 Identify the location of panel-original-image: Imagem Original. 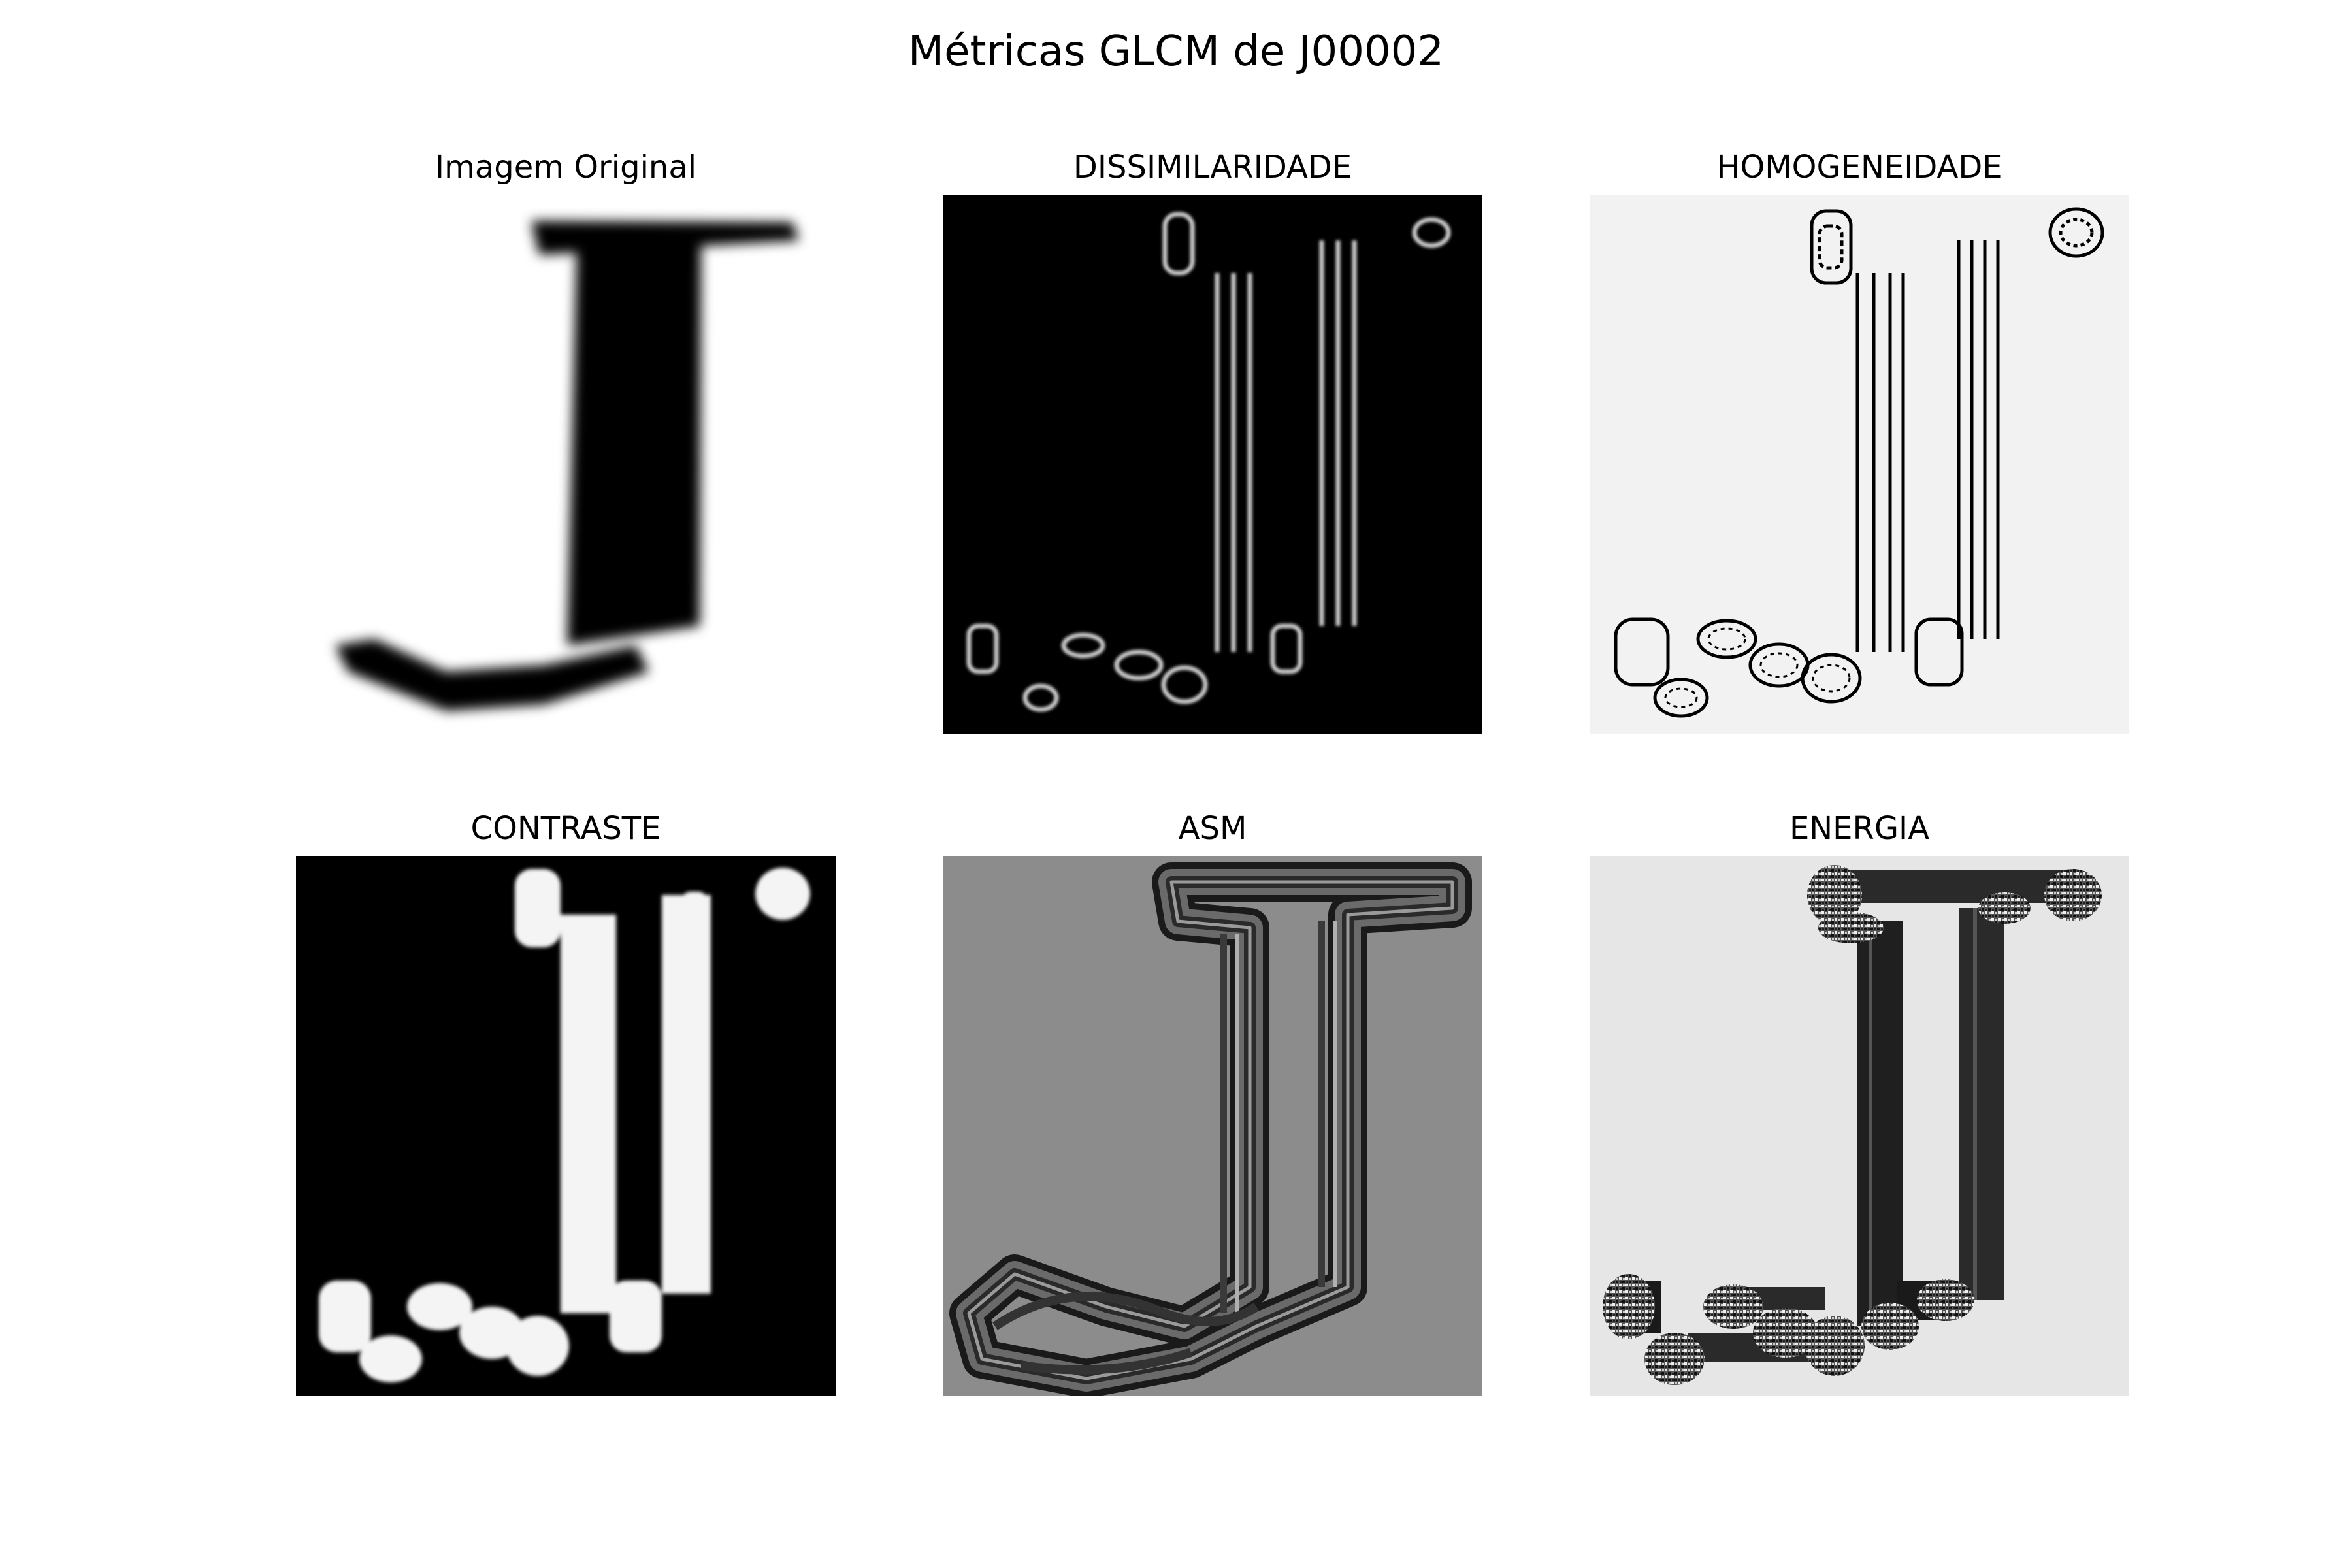
(566, 443).